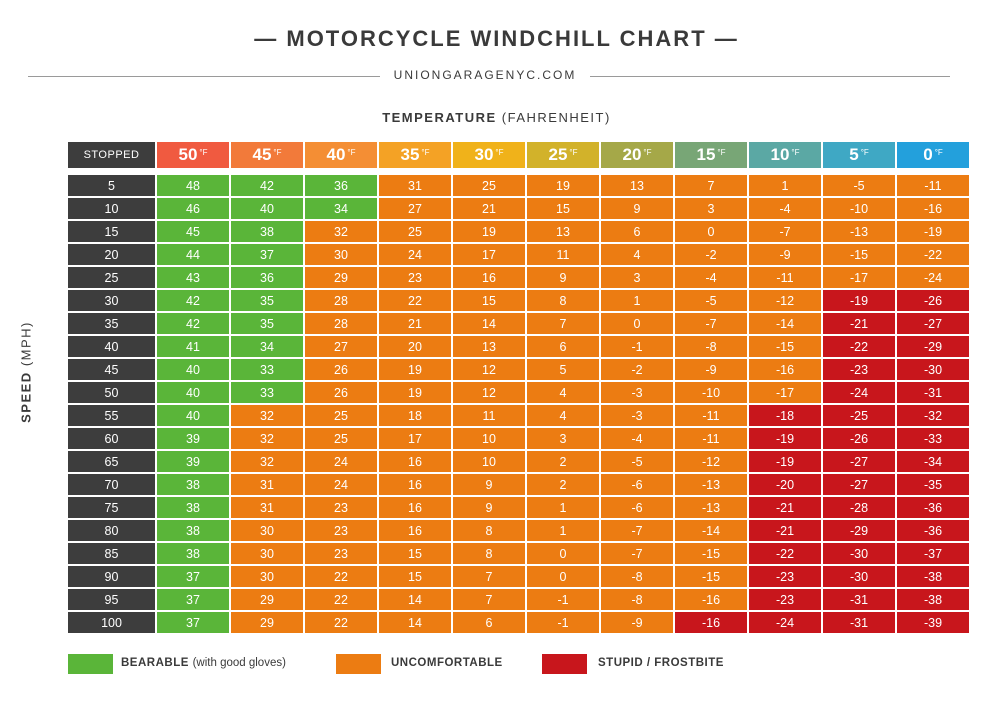 The height and width of the screenshot is (705, 993). What do you see at coordinates (933, 300) in the screenshot?
I see `windchill-cell: -26` at bounding box center [933, 300].